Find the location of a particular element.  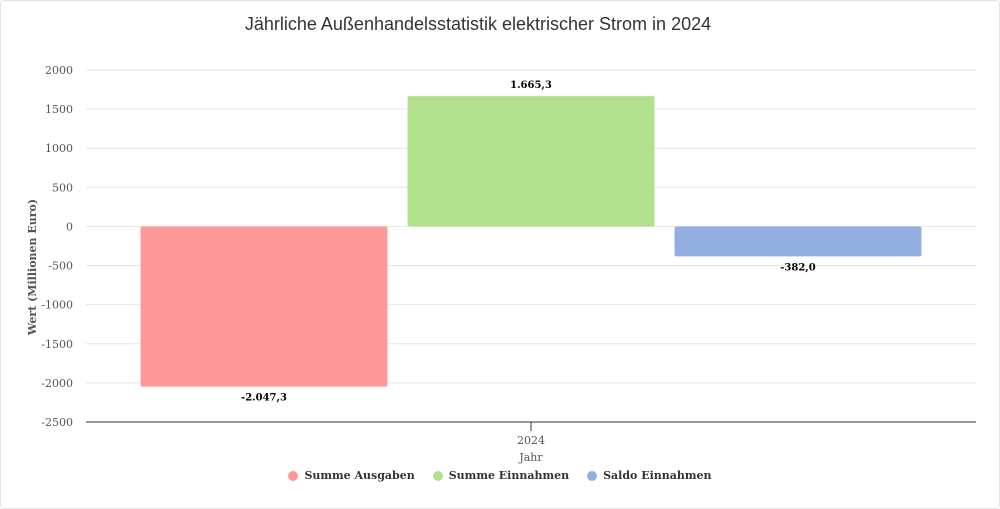

y-tick-label: -1500 is located at coordinates (57, 344).